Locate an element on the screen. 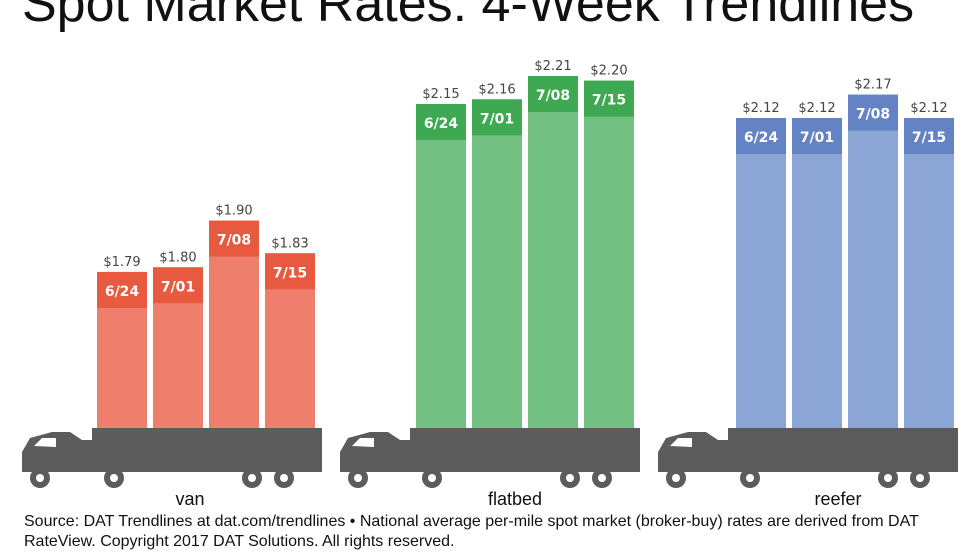  group-label: reefer is located at coordinates (837, 499).